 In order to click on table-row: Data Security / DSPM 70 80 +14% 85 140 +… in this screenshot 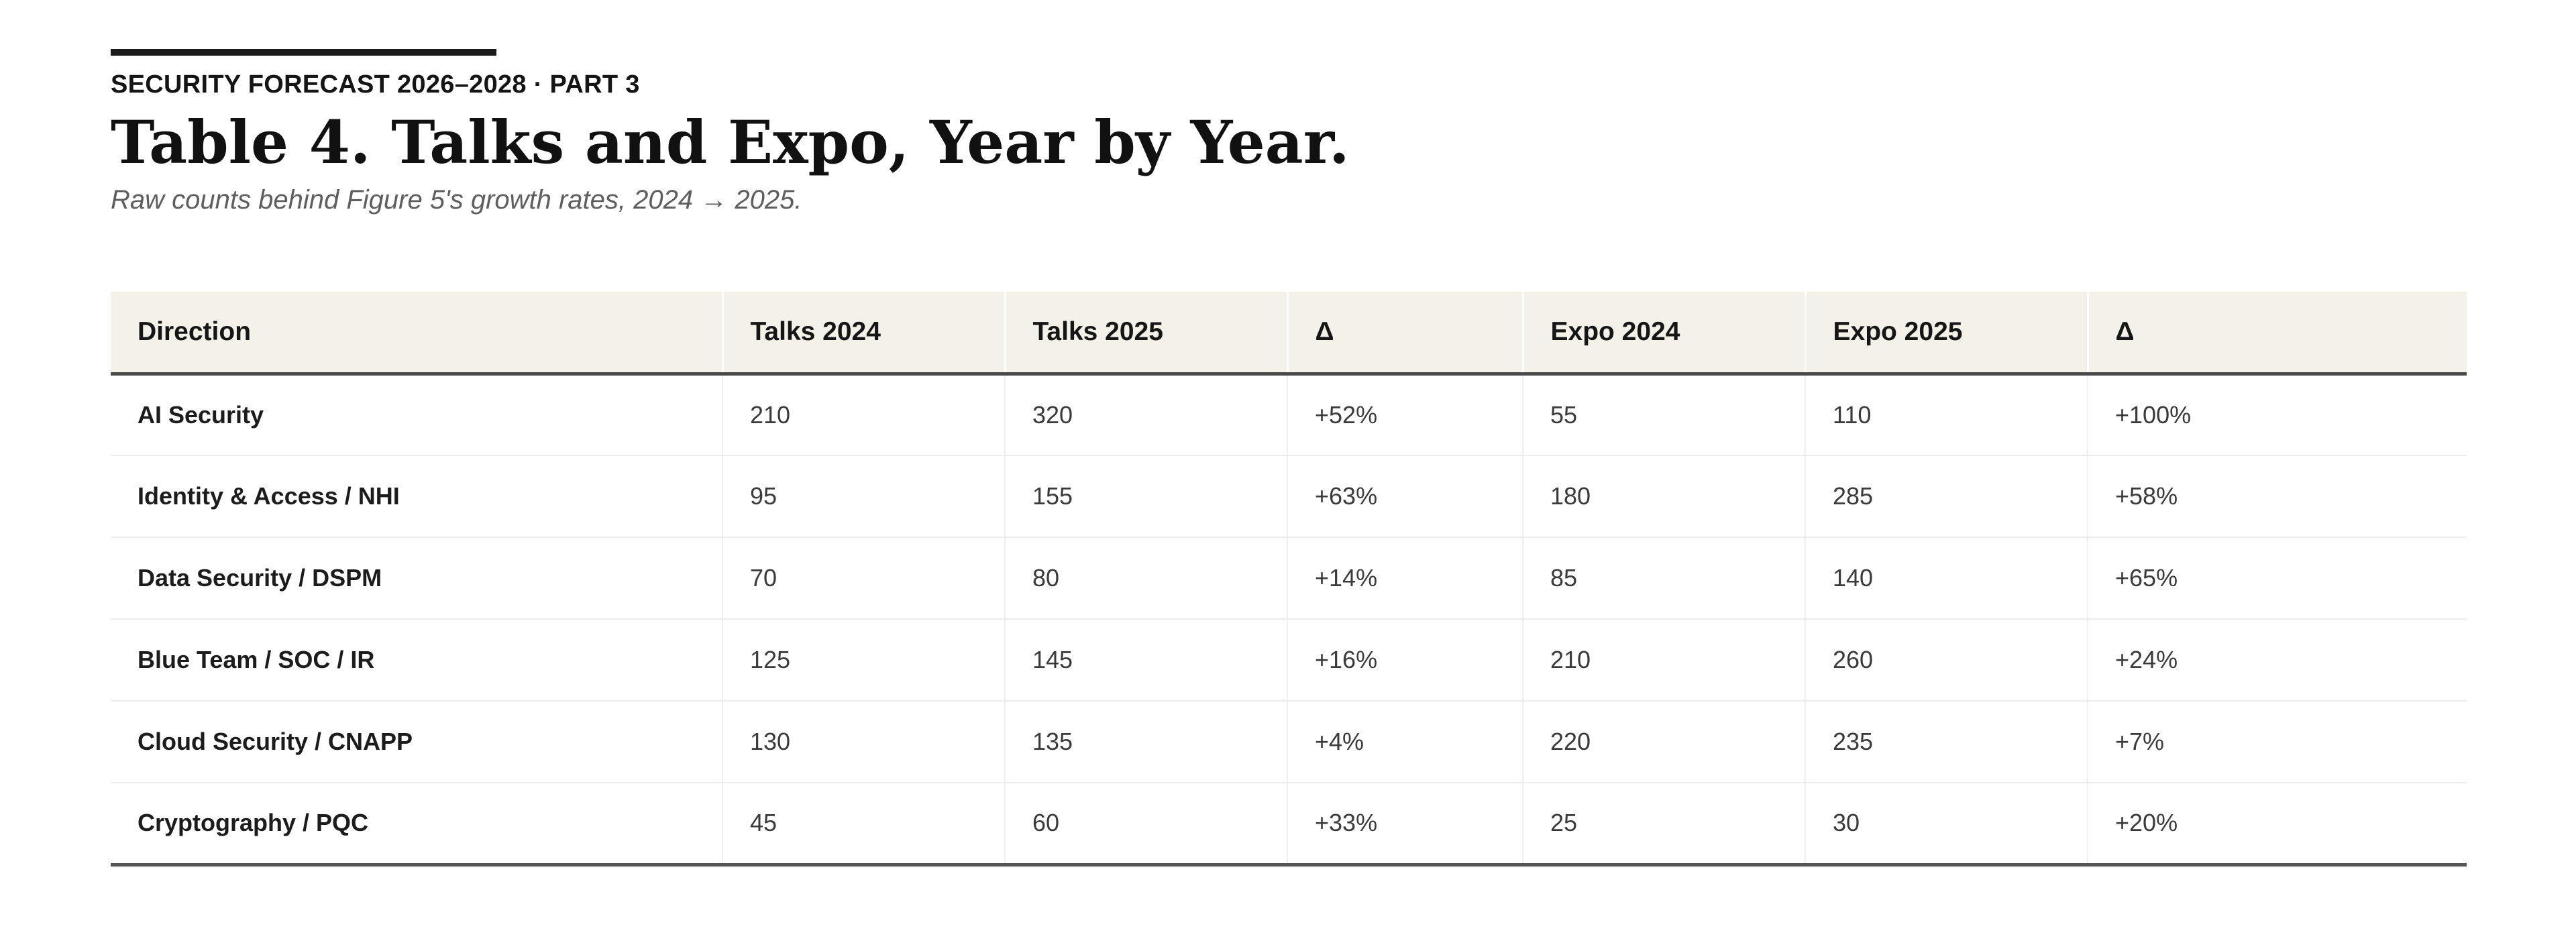, I will do `click(1289, 578)`.